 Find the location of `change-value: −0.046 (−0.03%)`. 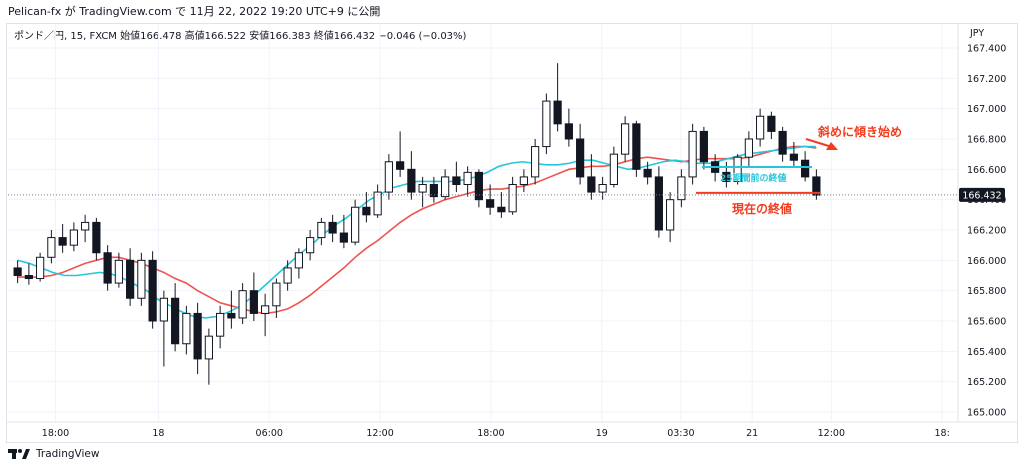

change-value: −0.046 (−0.03%) is located at coordinates (422, 36).